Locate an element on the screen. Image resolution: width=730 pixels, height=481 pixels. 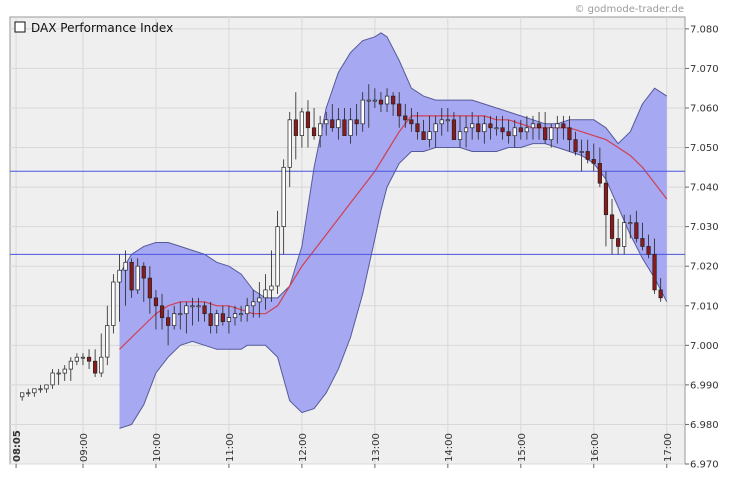
x-tick-label-9: 17:00 is located at coordinates (668, 447).